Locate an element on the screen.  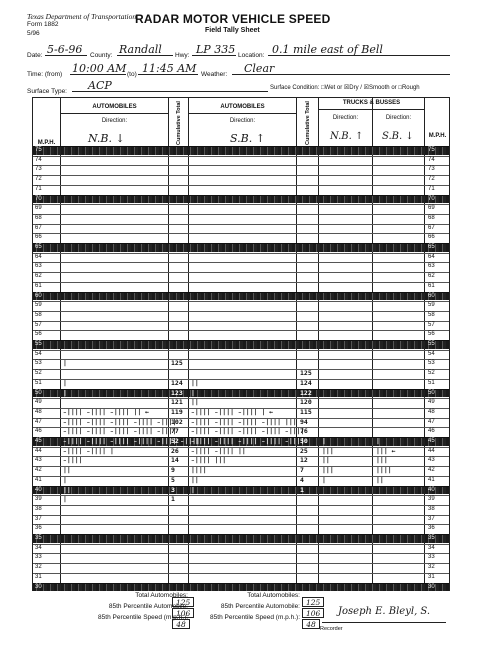
cumulative-cell-nb: 9 is located at coordinates (173, 470).